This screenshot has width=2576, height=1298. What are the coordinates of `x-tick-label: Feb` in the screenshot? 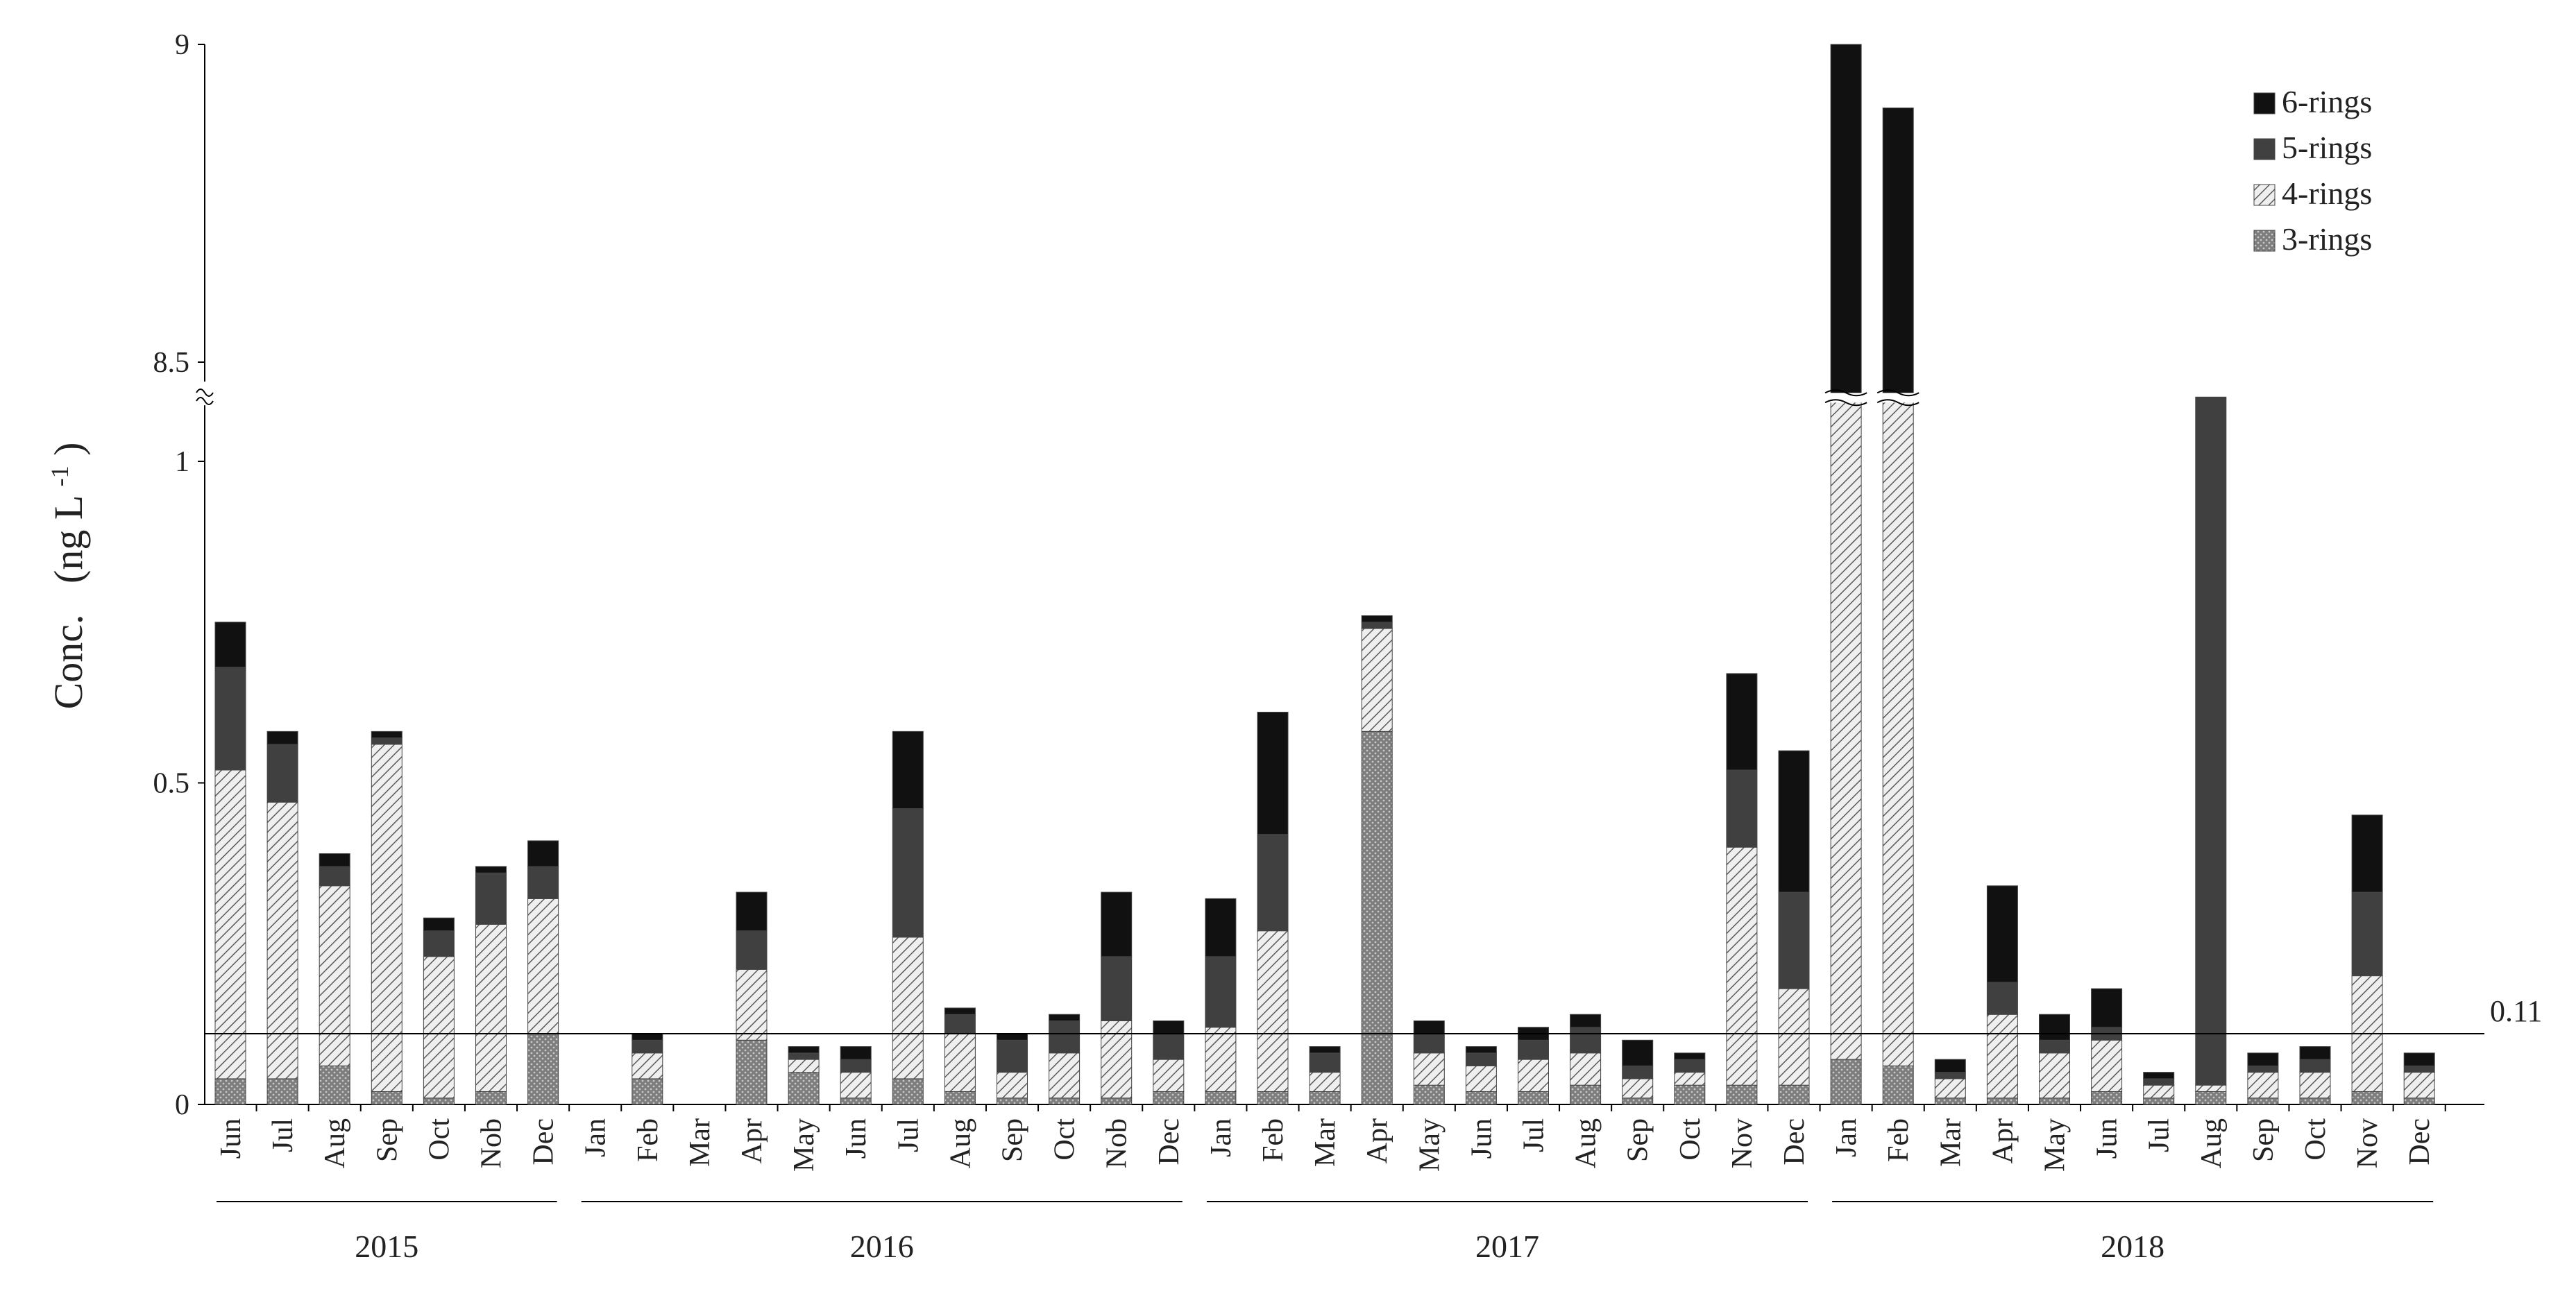 It's located at (648, 1140).